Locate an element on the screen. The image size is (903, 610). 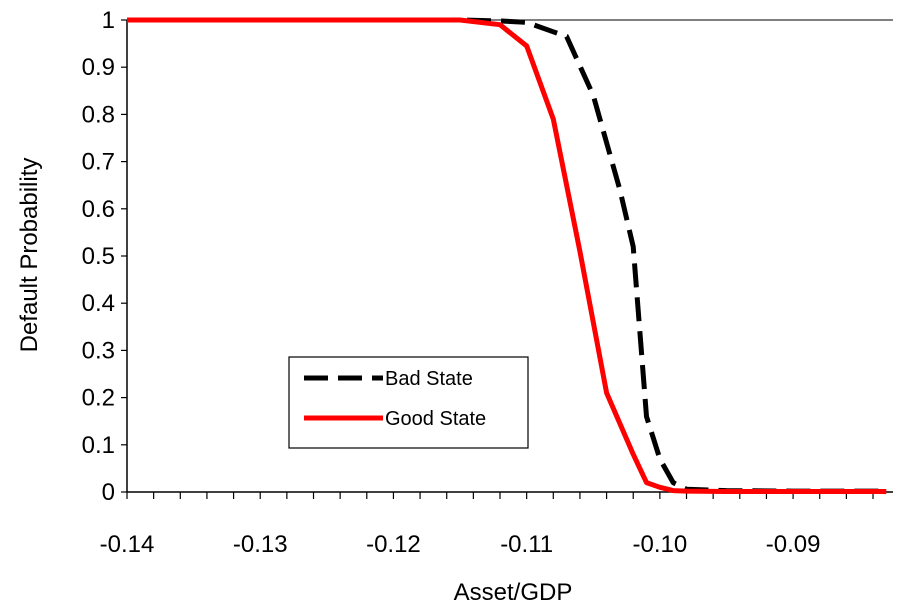
x-axis-ticks: -0.14 -0.13 -0.12 -0.11 -0.10 -0.09 is located at coordinates (487, 525).